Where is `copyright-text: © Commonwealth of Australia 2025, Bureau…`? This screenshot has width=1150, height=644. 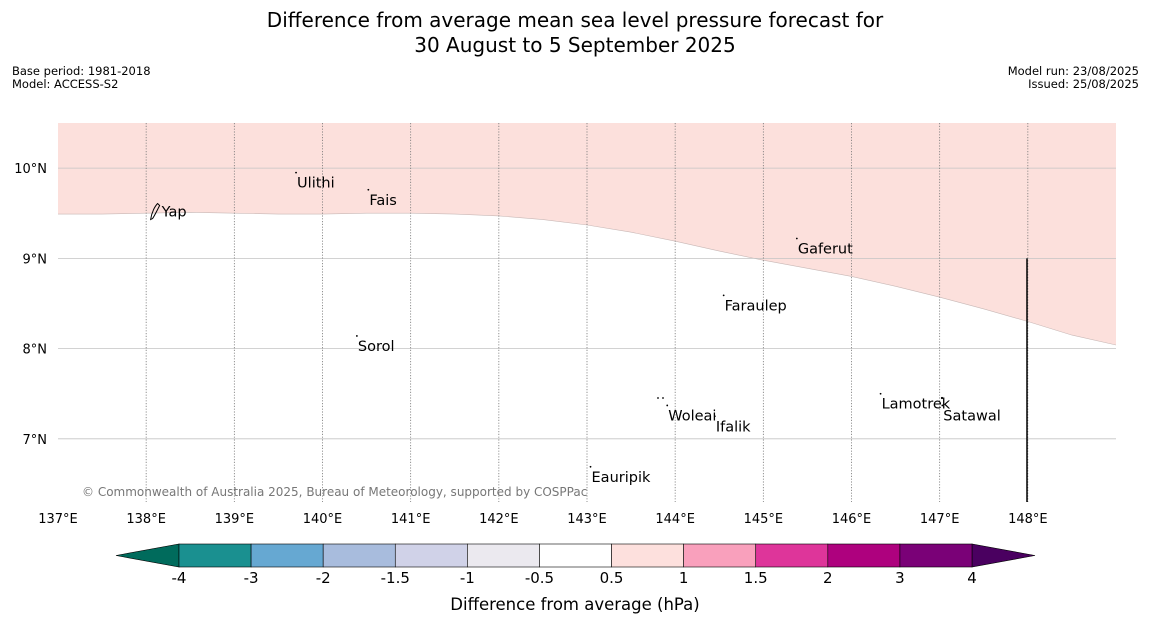 copyright-text: © Commonwealth of Australia 2025, Bureau… is located at coordinates (334, 492).